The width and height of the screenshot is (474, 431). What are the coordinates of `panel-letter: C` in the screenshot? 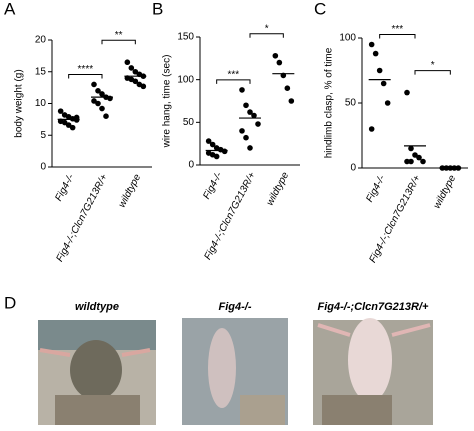 It's located at (320, 9).